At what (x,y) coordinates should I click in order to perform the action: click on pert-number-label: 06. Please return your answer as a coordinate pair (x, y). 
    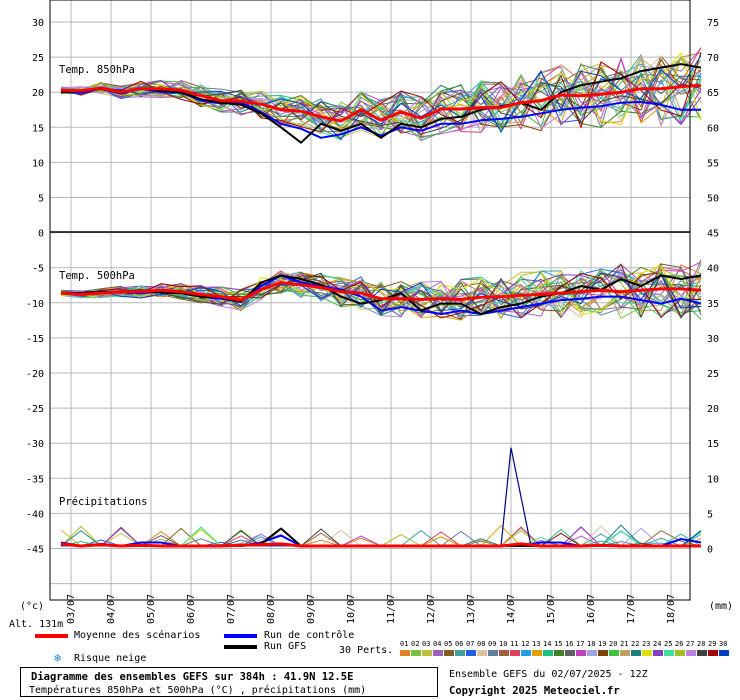
    Looking at the image, I should click on (459, 644).